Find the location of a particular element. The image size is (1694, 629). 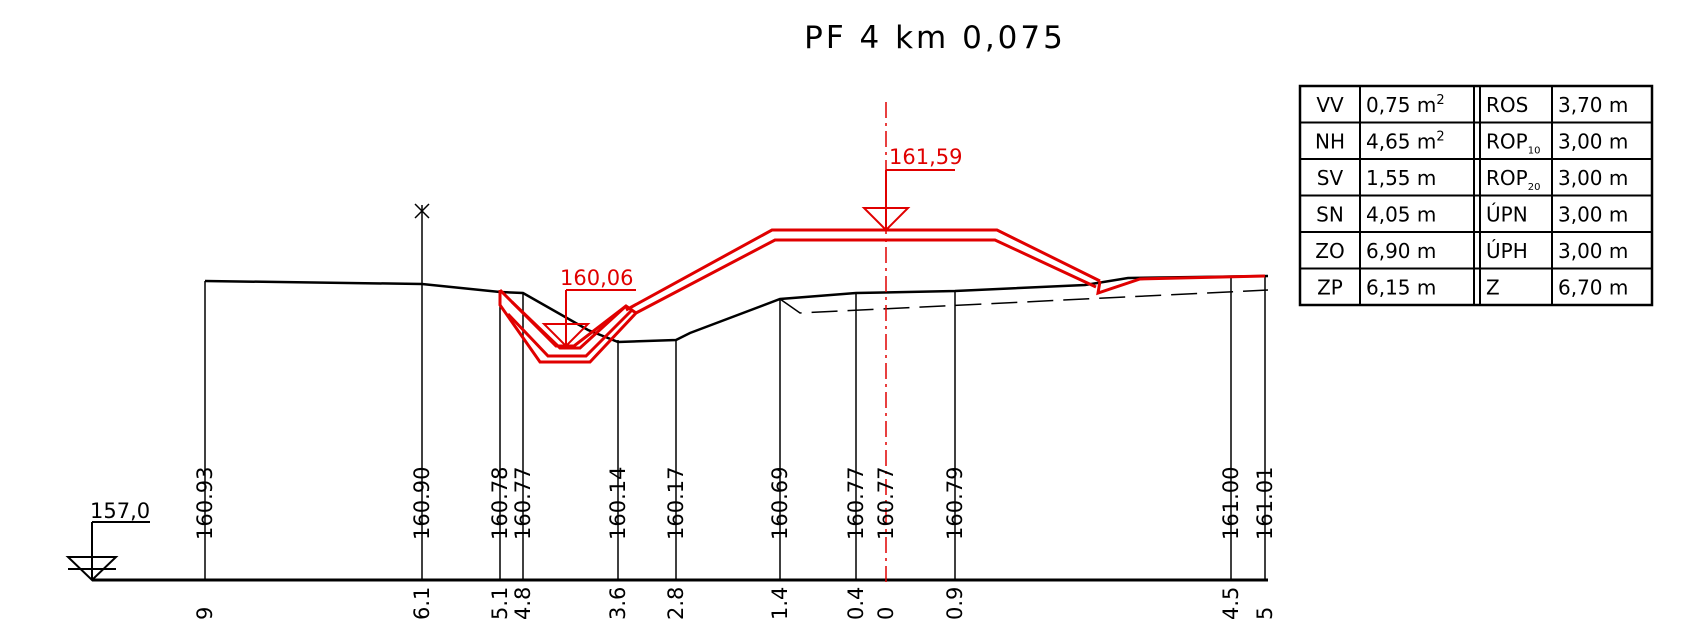

table-key: ÚPN is located at coordinates (1507, 215).